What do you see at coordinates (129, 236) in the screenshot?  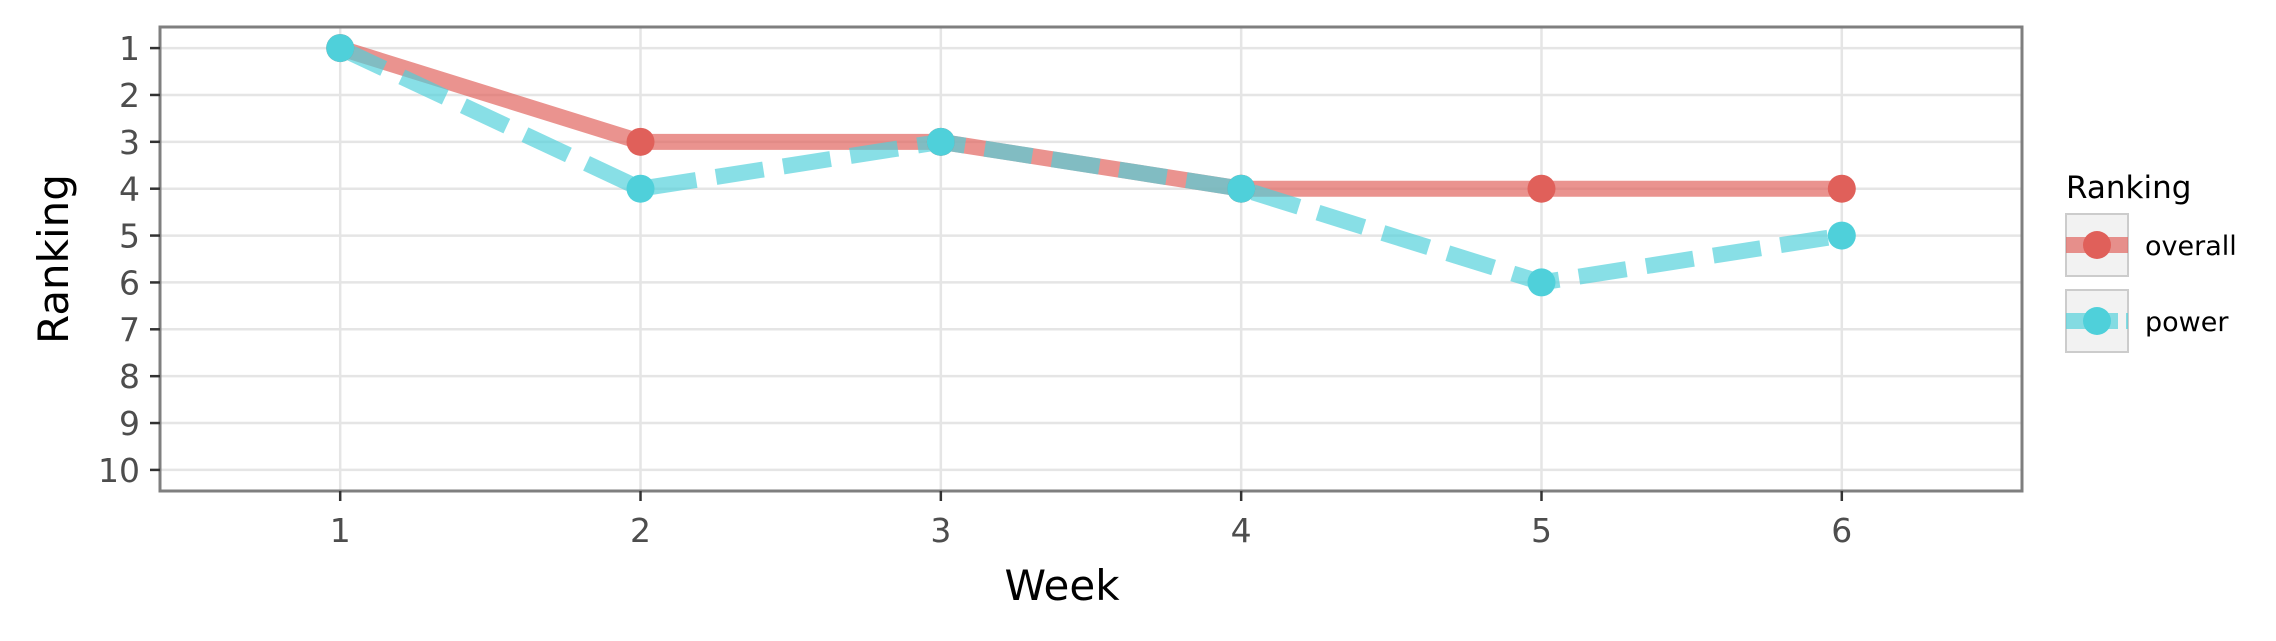 I see `y-tick-label: 5` at bounding box center [129, 236].